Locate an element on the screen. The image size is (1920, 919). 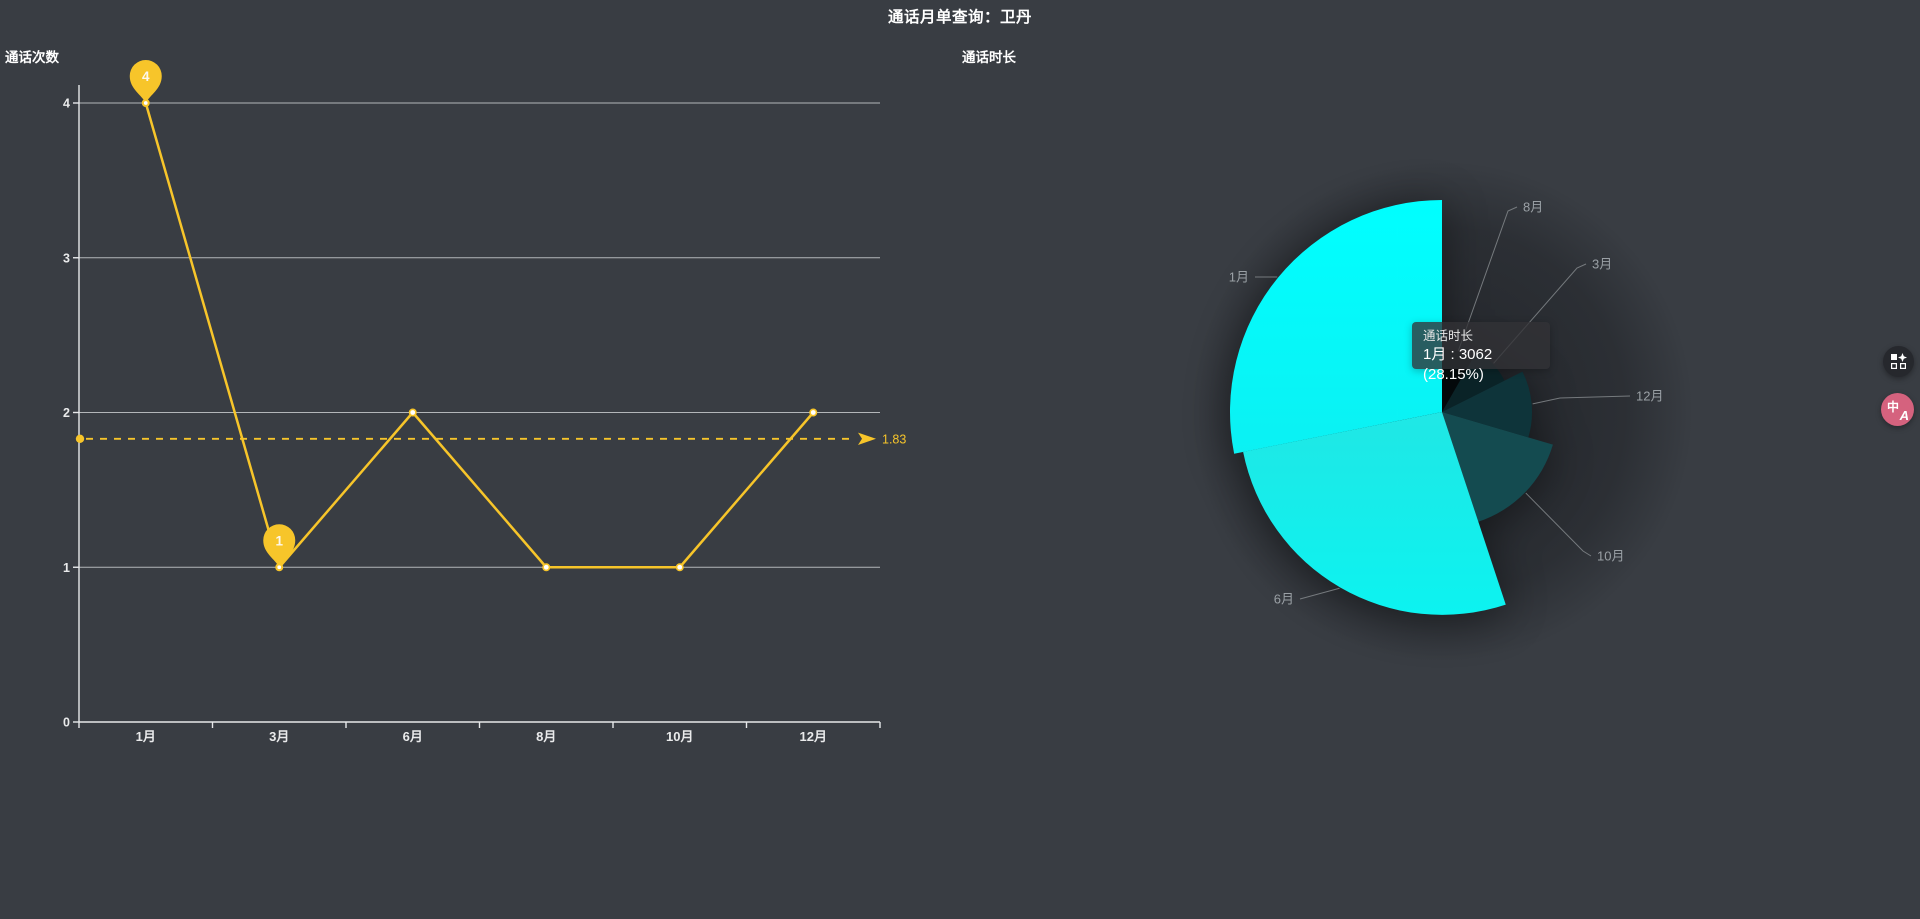
pie-tooltip: 通话时长 1月 : 3062 (28.15%) is located at coordinates (1481, 352).